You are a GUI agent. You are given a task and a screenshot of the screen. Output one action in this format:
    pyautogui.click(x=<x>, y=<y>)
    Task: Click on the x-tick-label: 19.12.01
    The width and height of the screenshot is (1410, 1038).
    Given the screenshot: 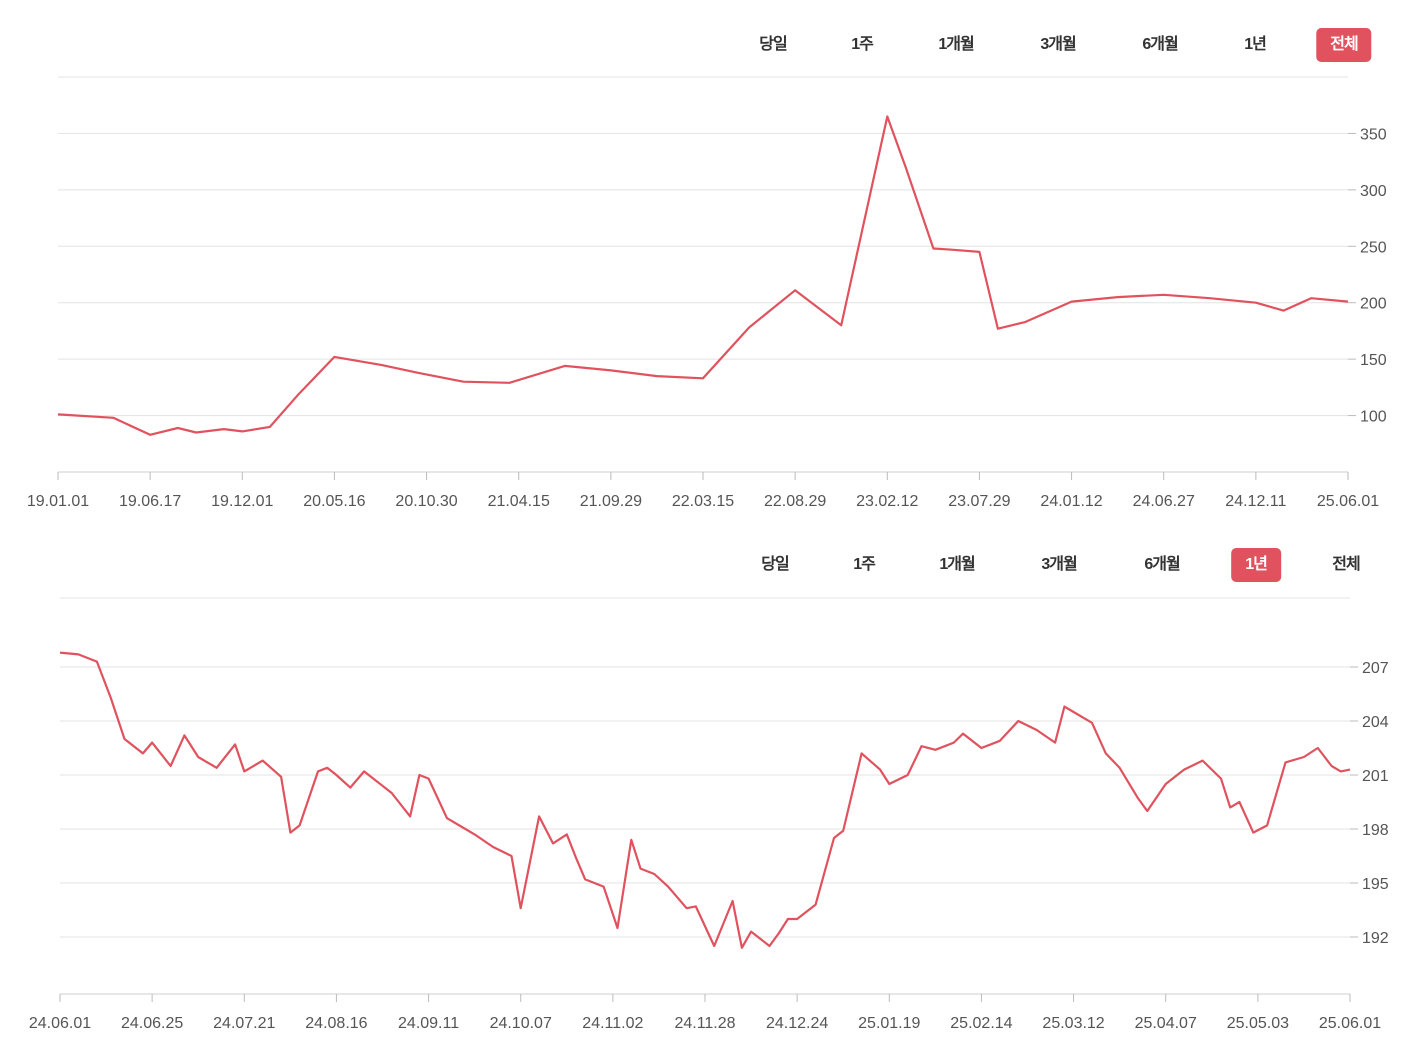 What is the action you would take?
    pyautogui.click(x=242, y=501)
    